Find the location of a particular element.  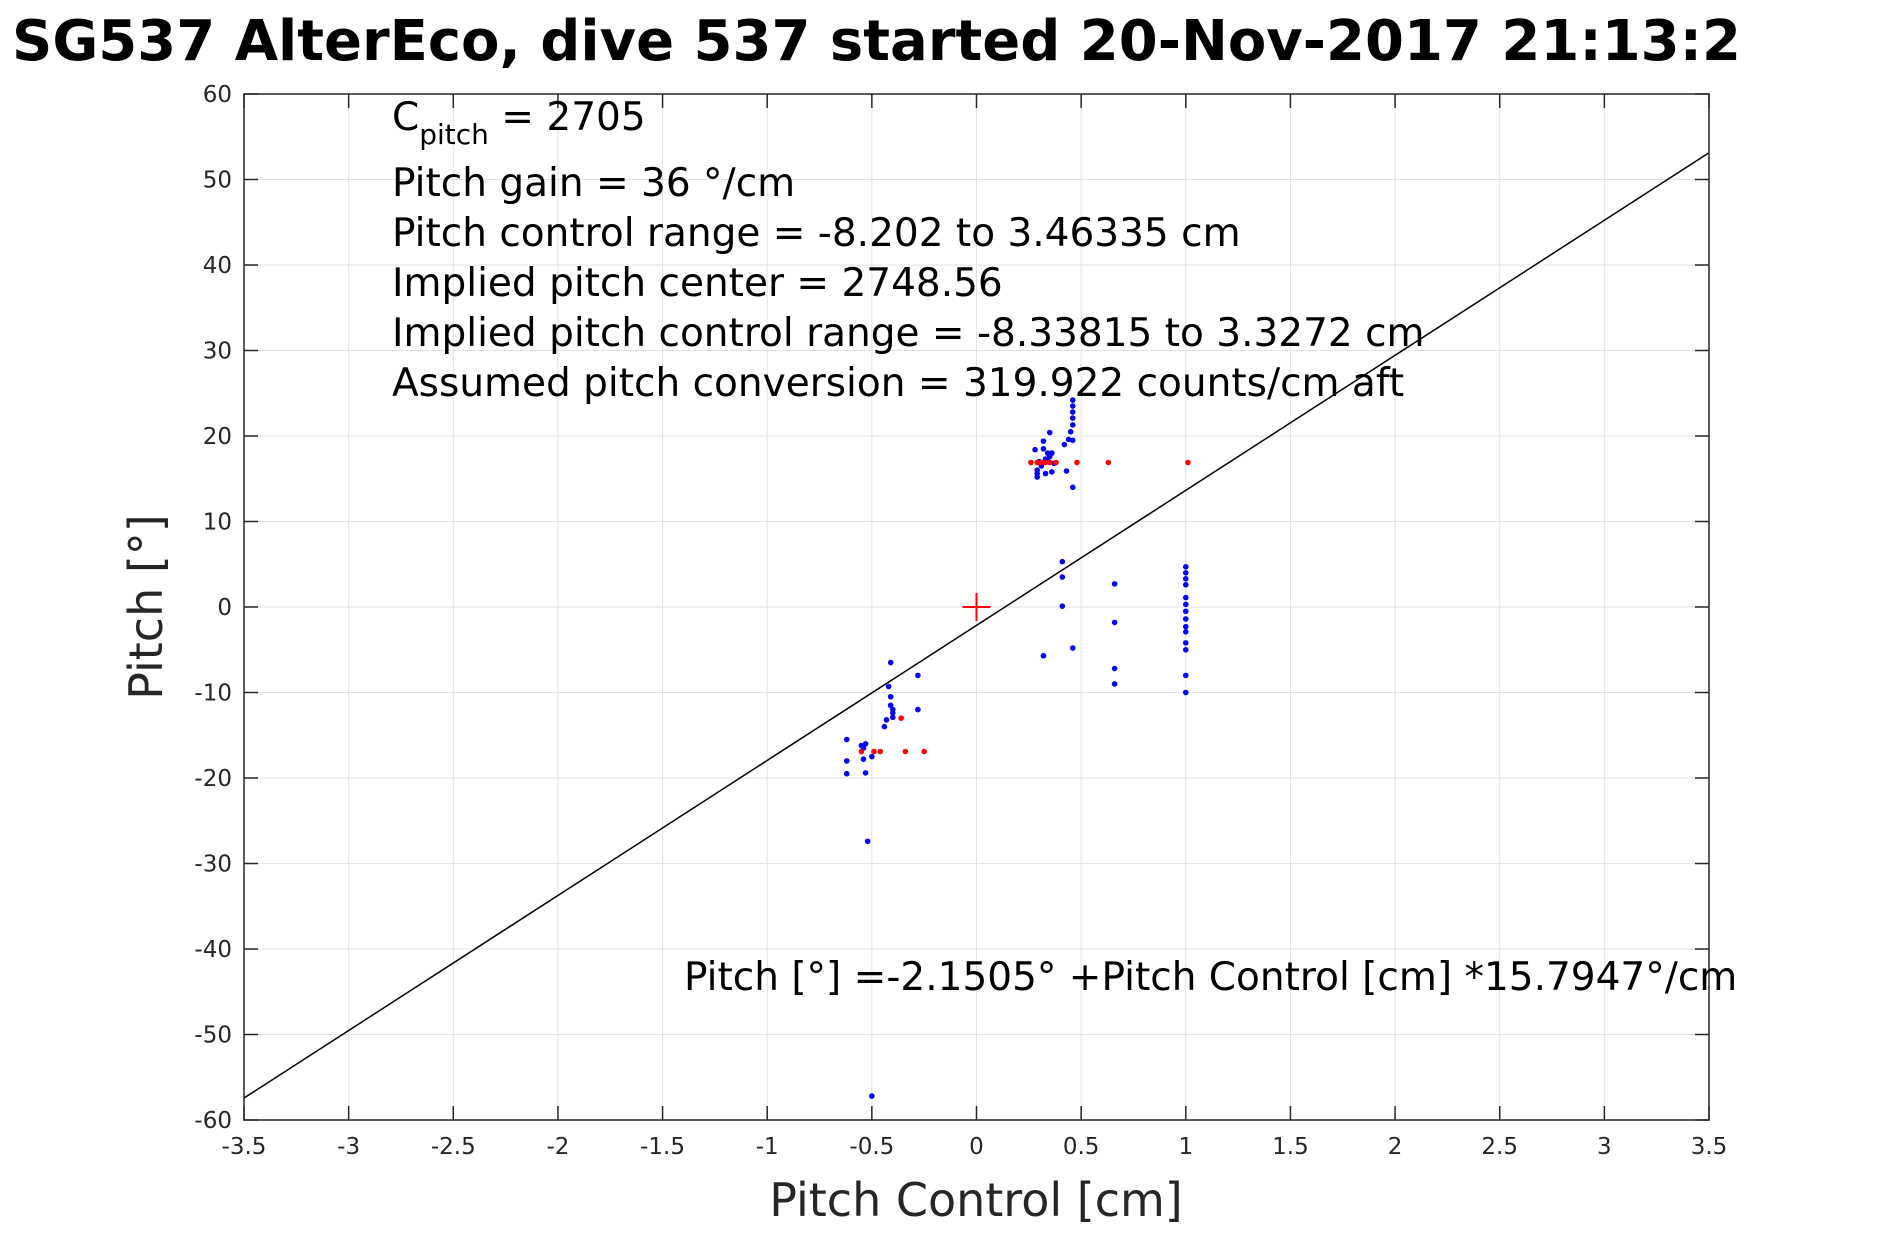

y-tick-label: -60 is located at coordinates (213, 1121).